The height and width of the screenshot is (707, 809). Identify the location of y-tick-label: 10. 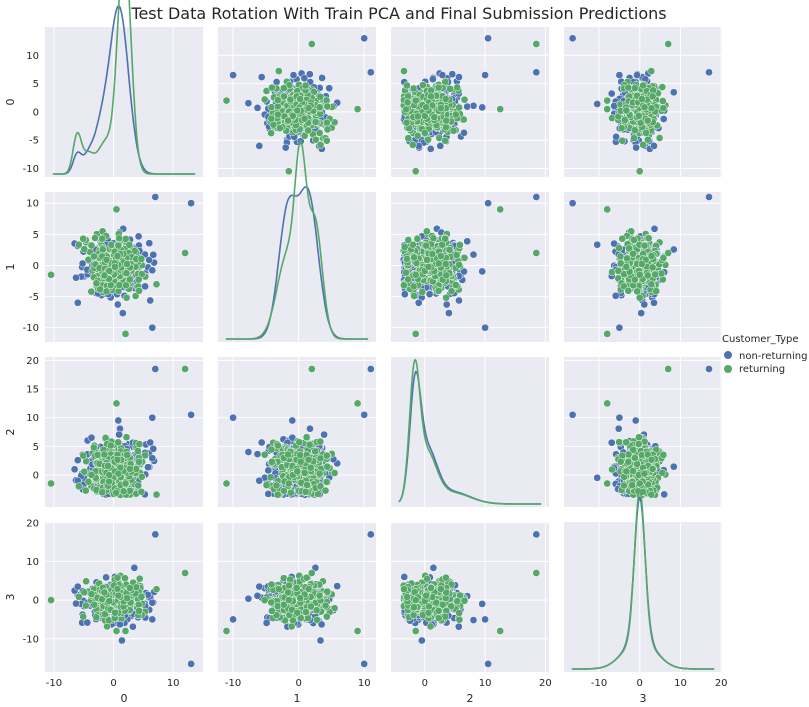
(32, 204).